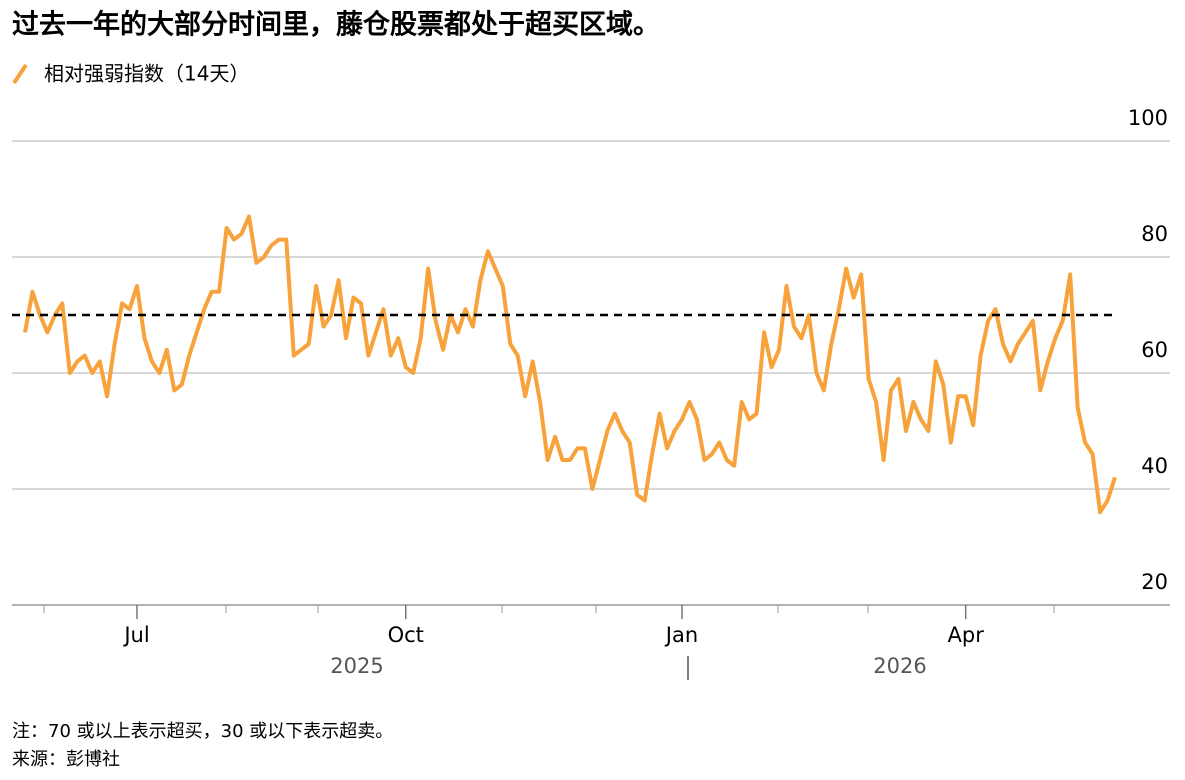 The width and height of the screenshot is (1185, 780). I want to click on year-label: 2025, so click(356, 666).